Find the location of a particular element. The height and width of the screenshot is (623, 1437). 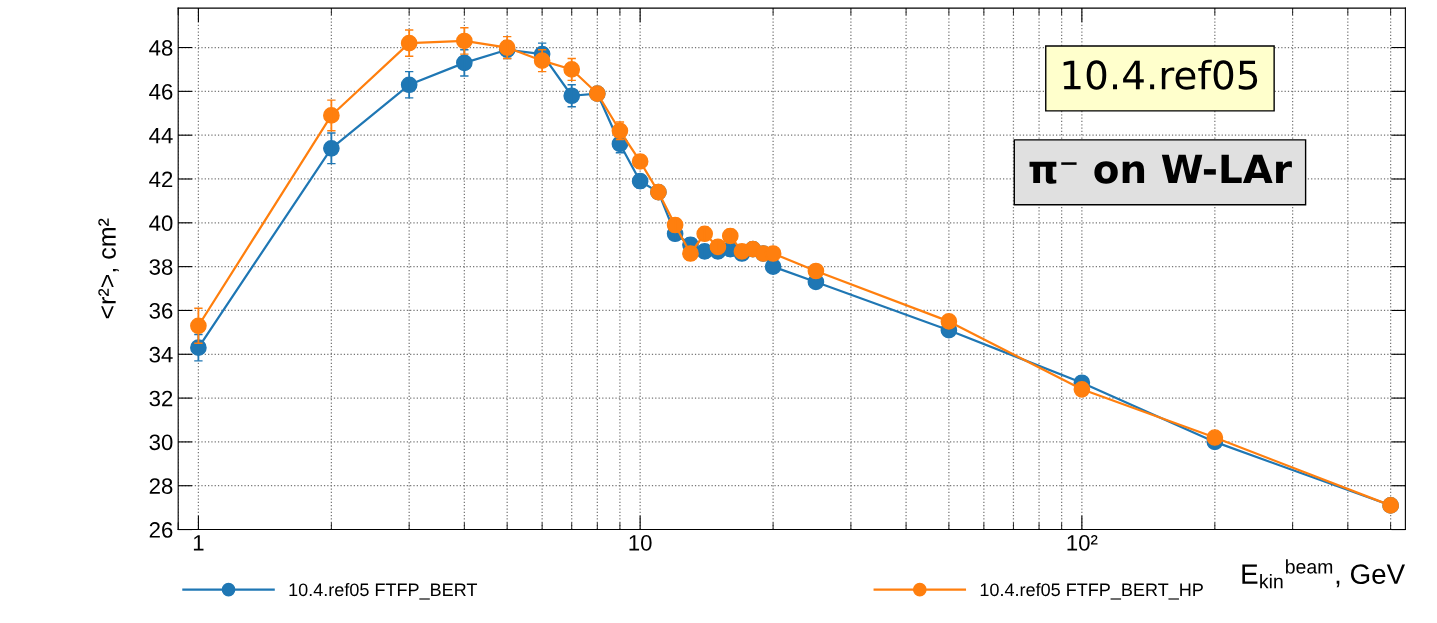

x-tick-label: 10² is located at coordinates (1082, 543).